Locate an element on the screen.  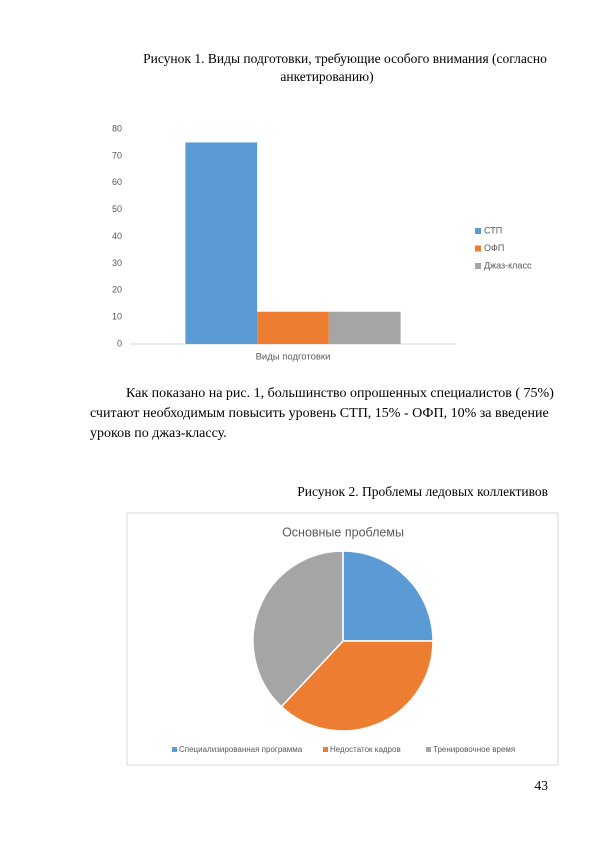
y-tick-label: 70 is located at coordinates (117, 155).